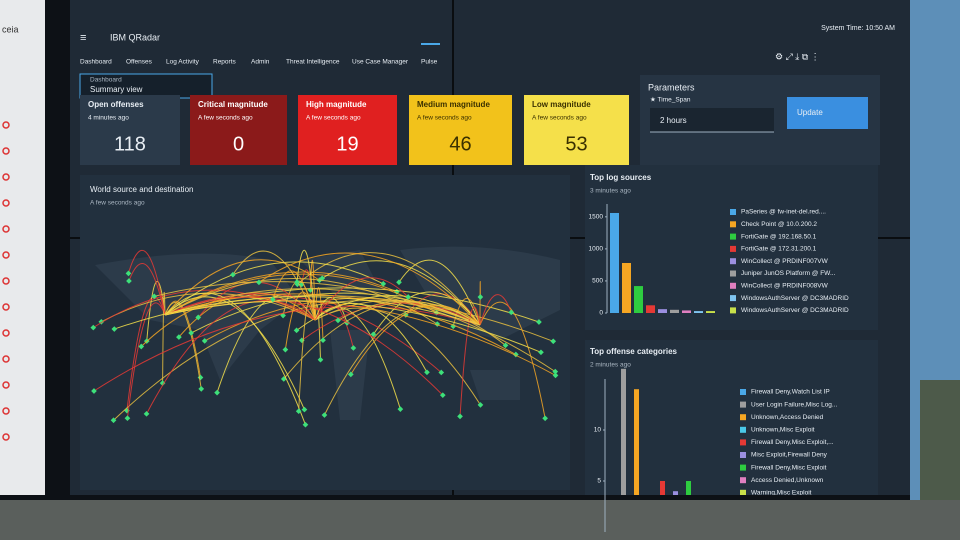 The width and height of the screenshot is (960, 540). Describe the element at coordinates (731, 417) in the screenshot. I see `offense-panel` at that location.